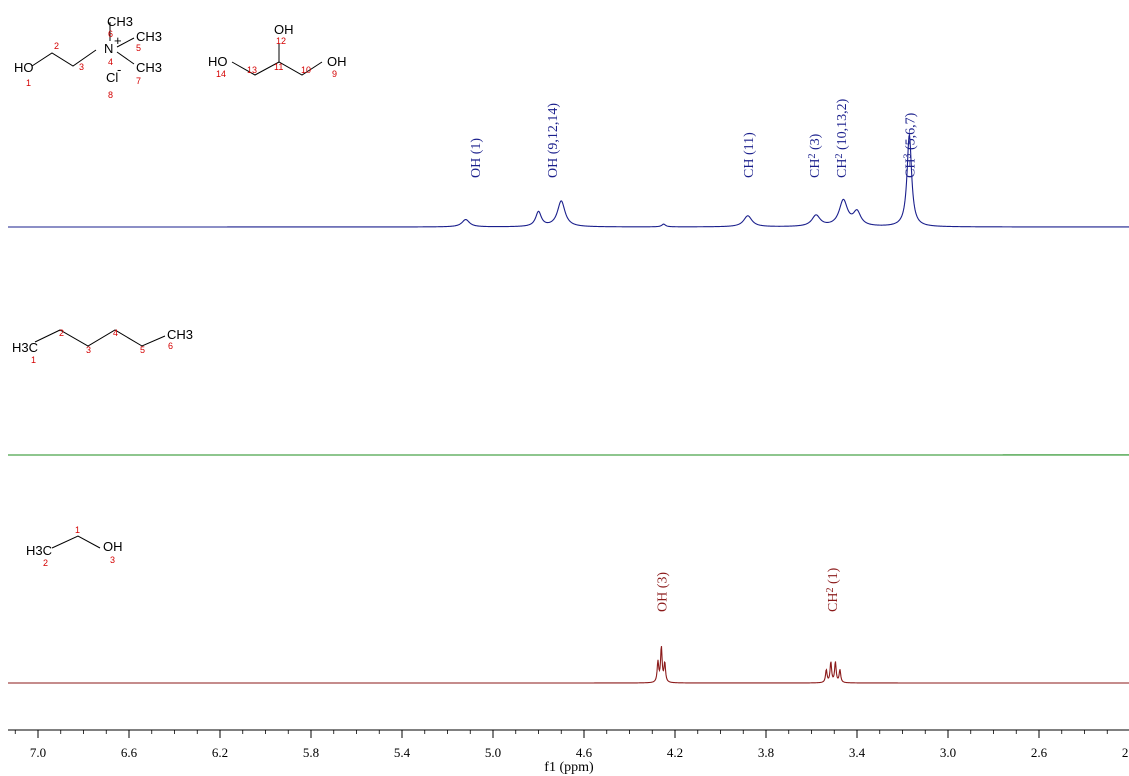 Image resolution: width=1129 pixels, height=776 pixels. I want to click on ethanol-structure: H3C OH 1 2 3, so click(74, 546).